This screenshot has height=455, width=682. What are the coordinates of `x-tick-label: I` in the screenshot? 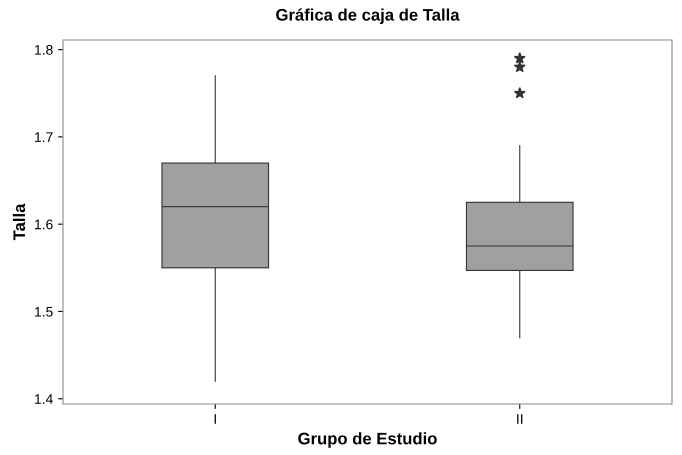 It's located at (215, 419).